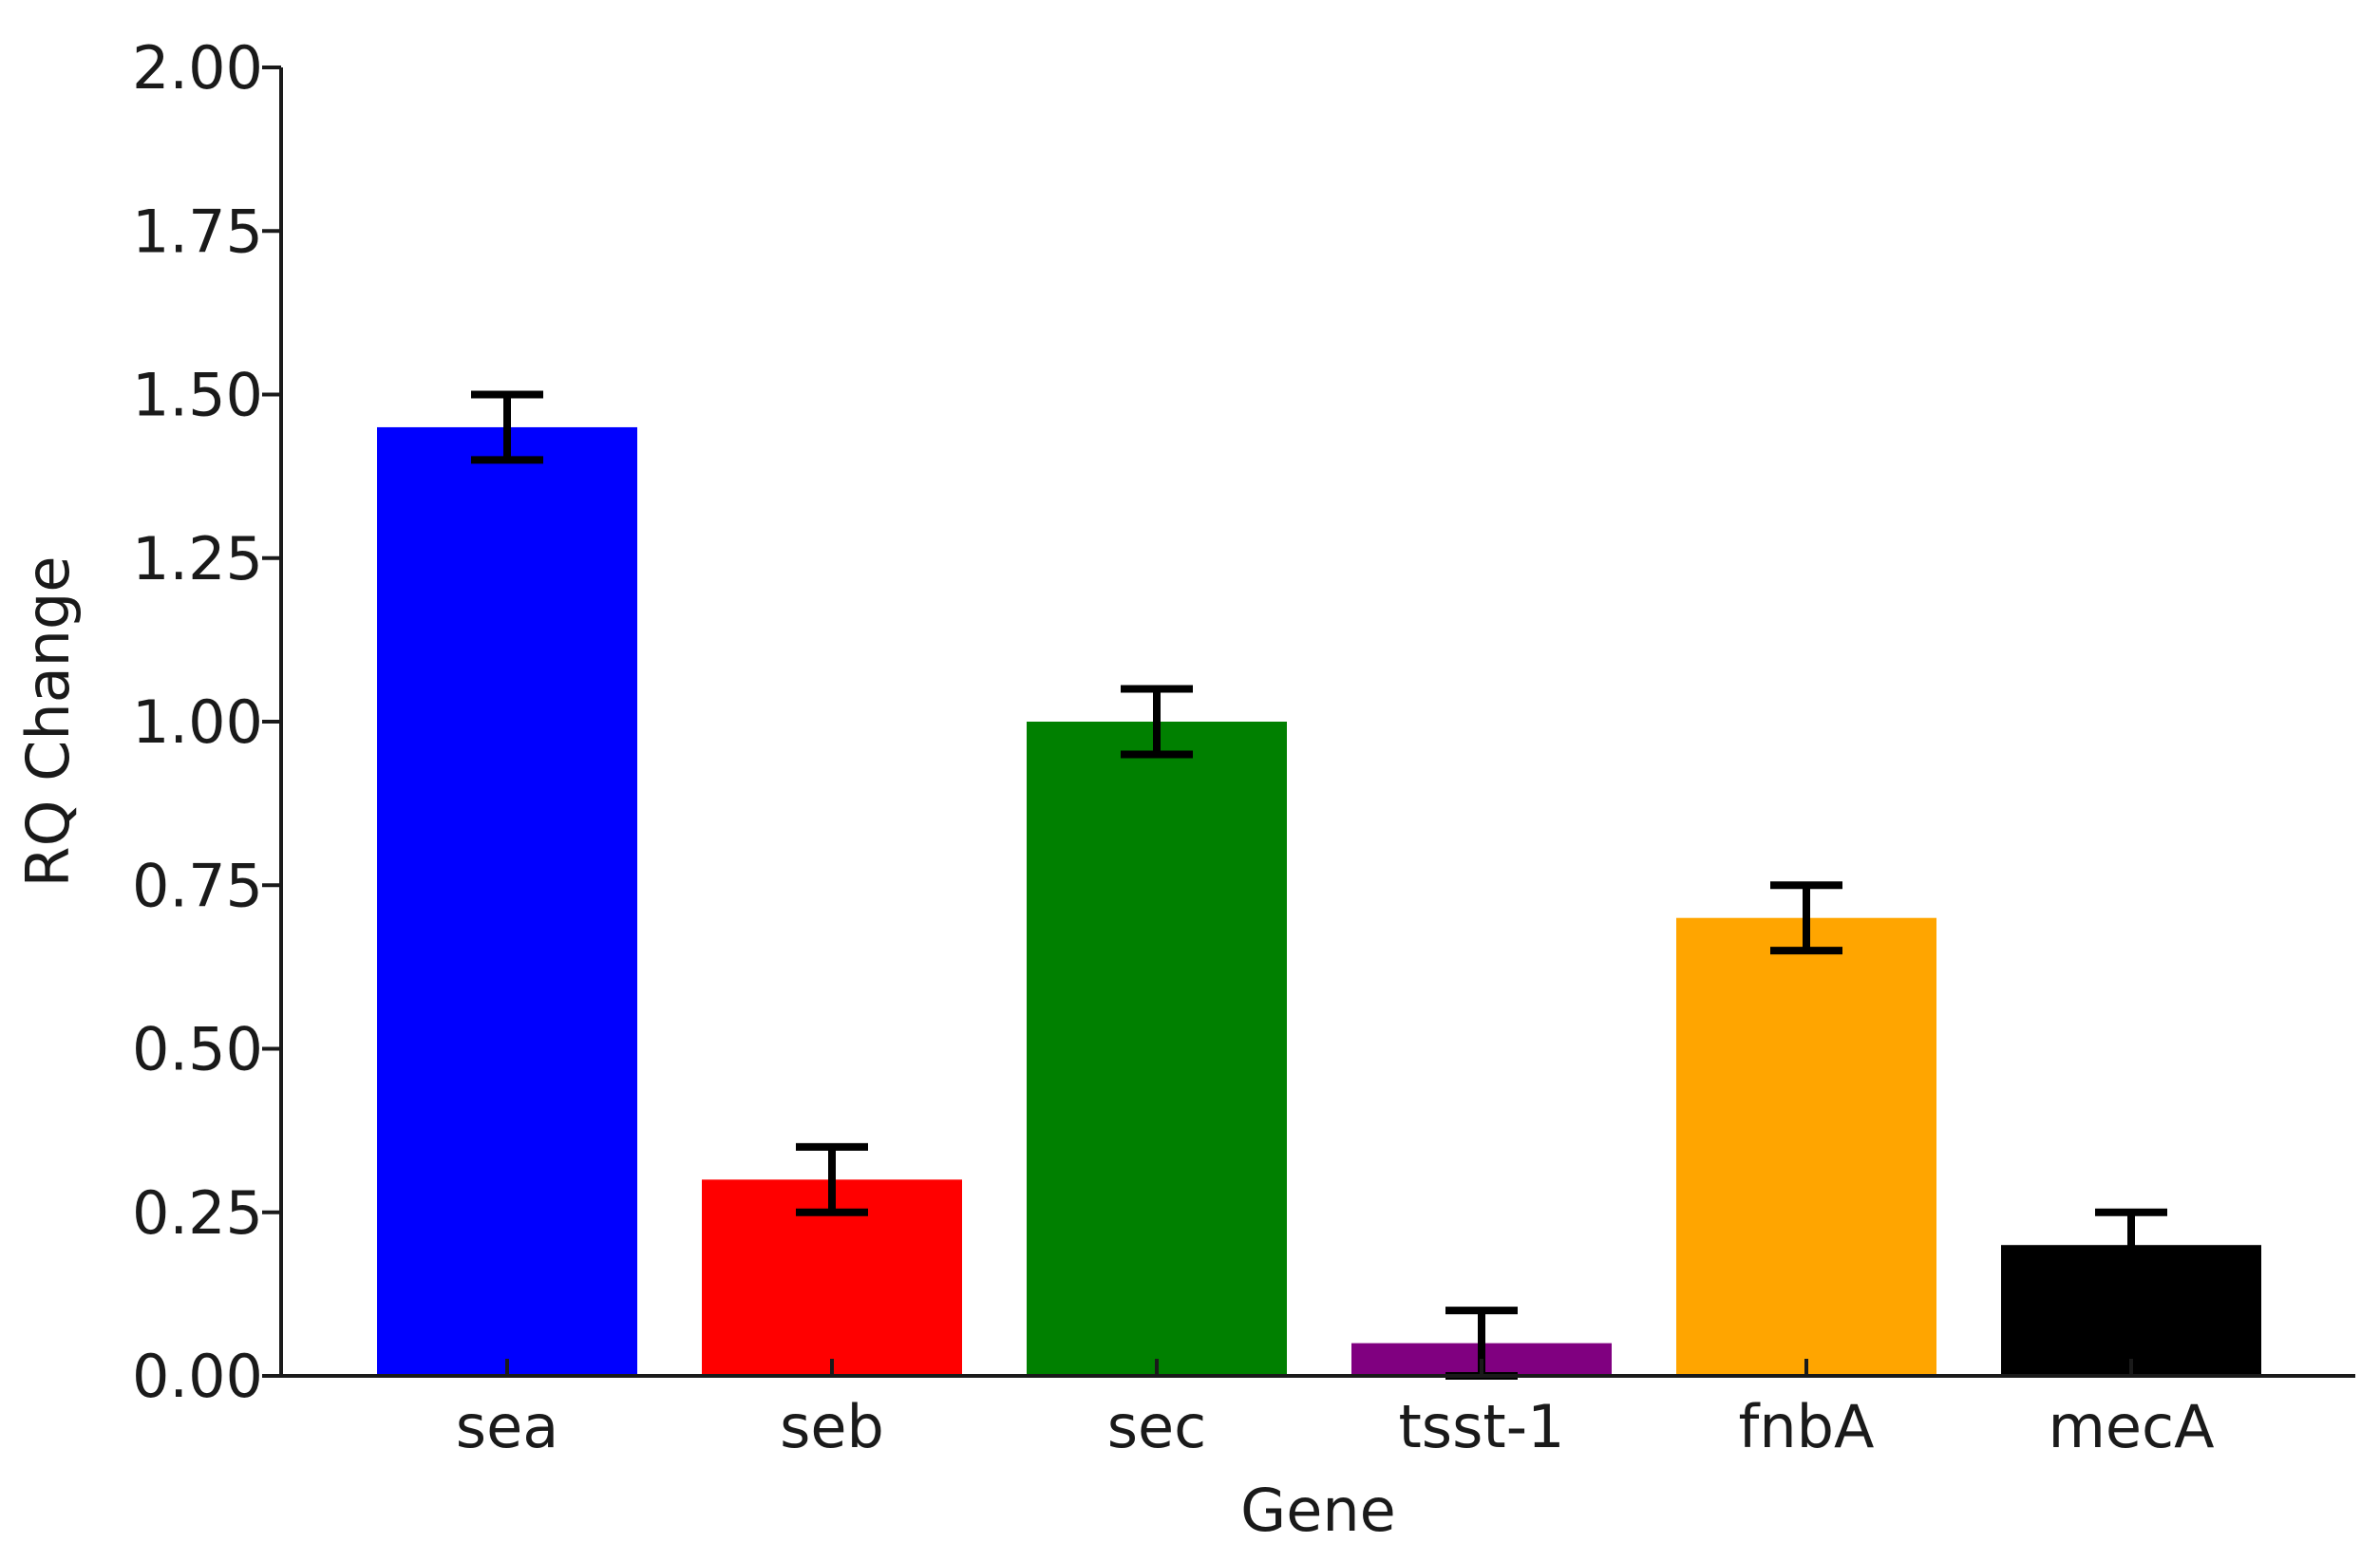 This screenshot has width=2380, height=1543. Describe the element at coordinates (1318, 1509) in the screenshot. I see `x-axis-title: Gene` at that location.